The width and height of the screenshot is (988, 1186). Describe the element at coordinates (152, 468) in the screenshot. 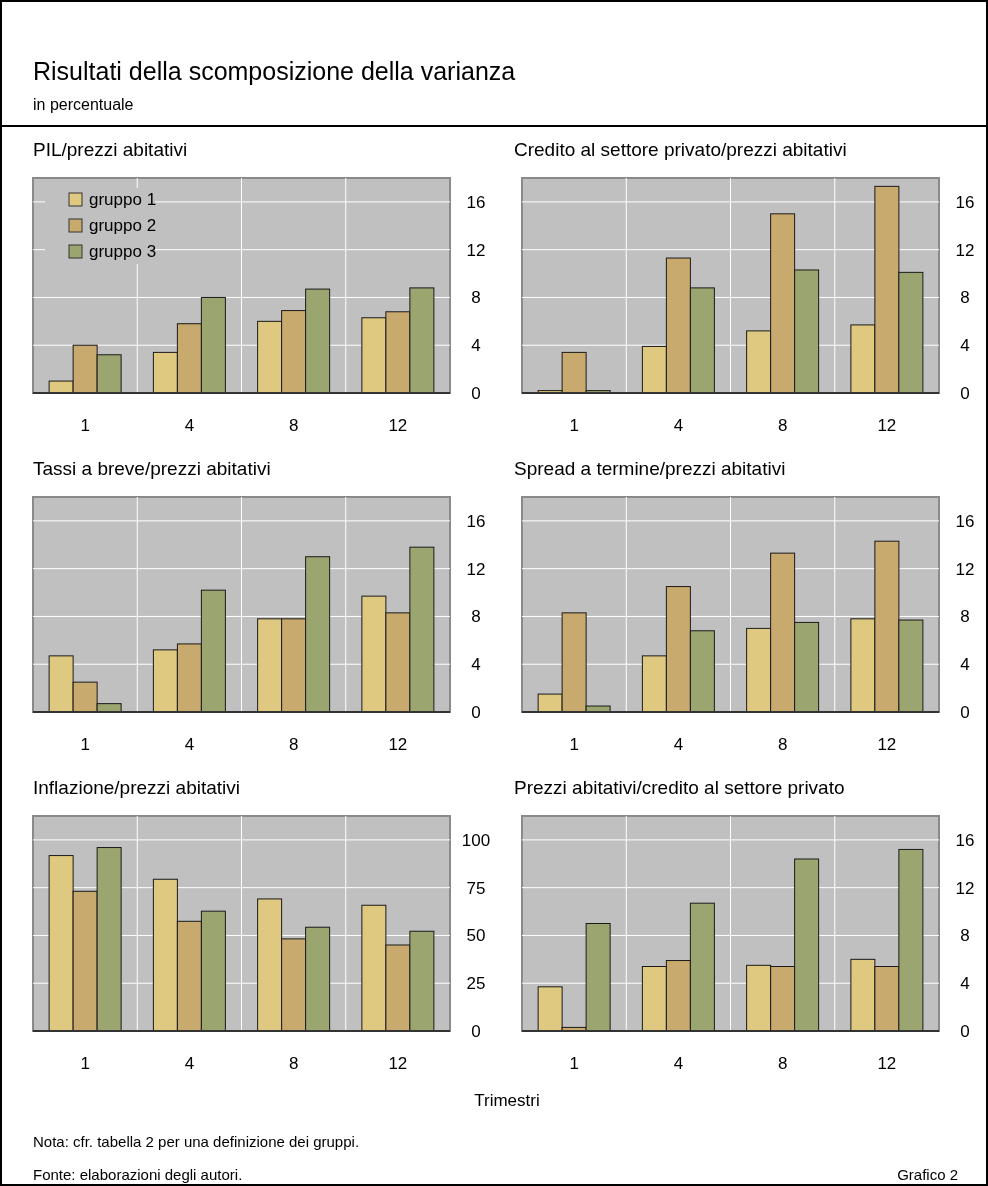

I see `chart-title: Tassi a breve/prezzi abitativi` at that location.